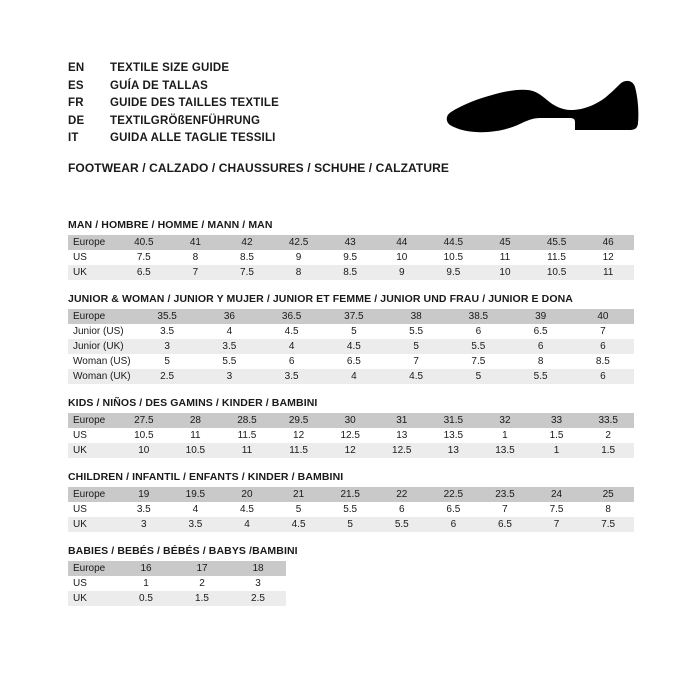 The width and height of the screenshot is (700, 700). What do you see at coordinates (505, 420) in the screenshot?
I see `size-cell: 32` at bounding box center [505, 420].